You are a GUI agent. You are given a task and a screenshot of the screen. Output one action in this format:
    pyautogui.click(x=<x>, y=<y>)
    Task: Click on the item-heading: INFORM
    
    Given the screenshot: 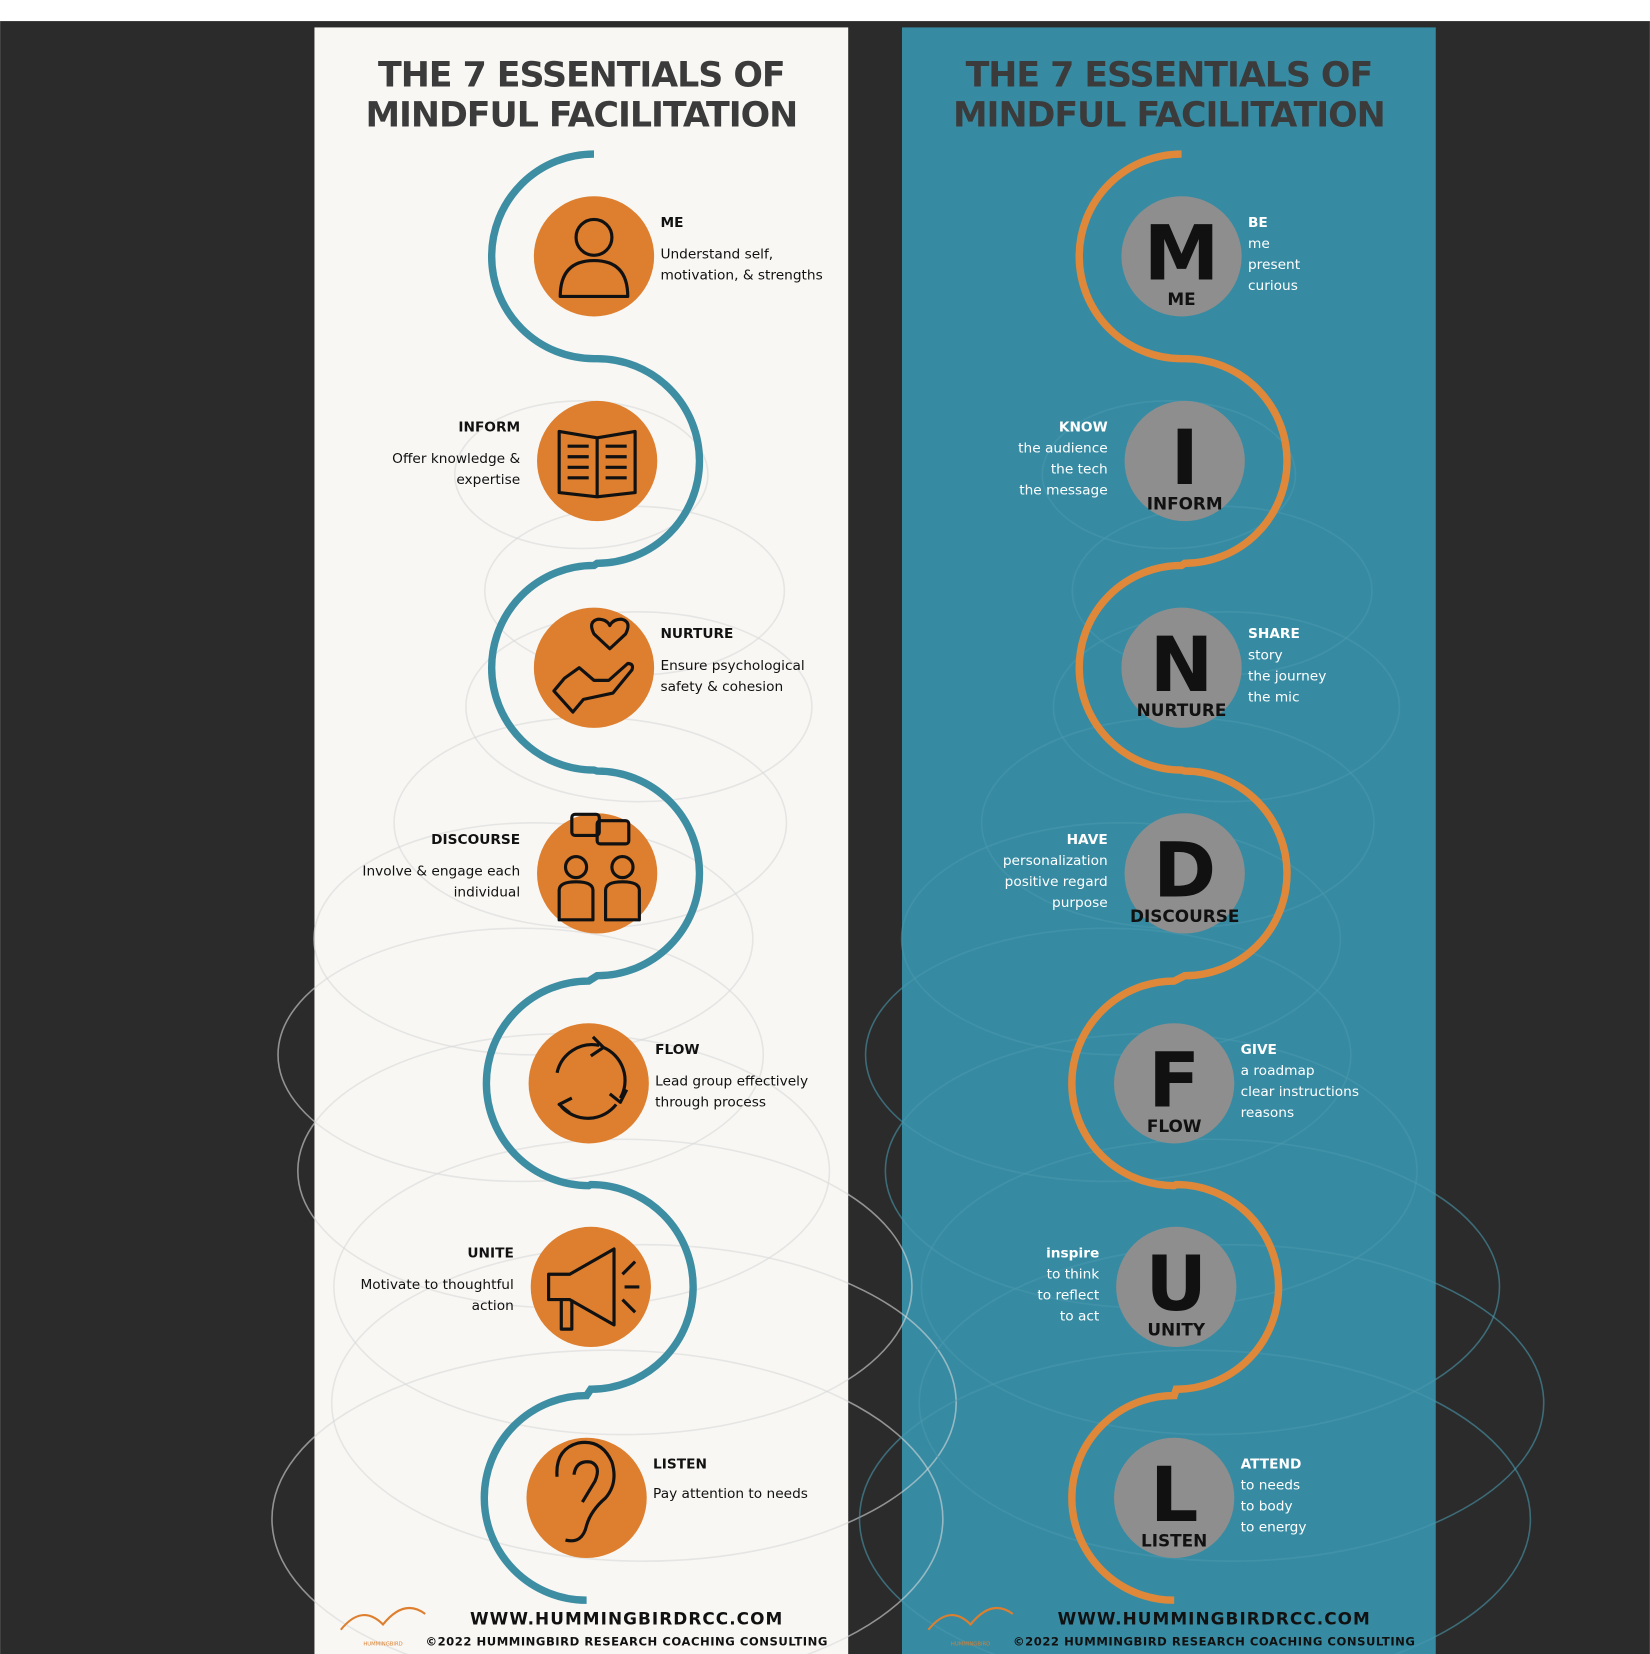 What is the action you would take?
    pyautogui.click(x=489, y=427)
    